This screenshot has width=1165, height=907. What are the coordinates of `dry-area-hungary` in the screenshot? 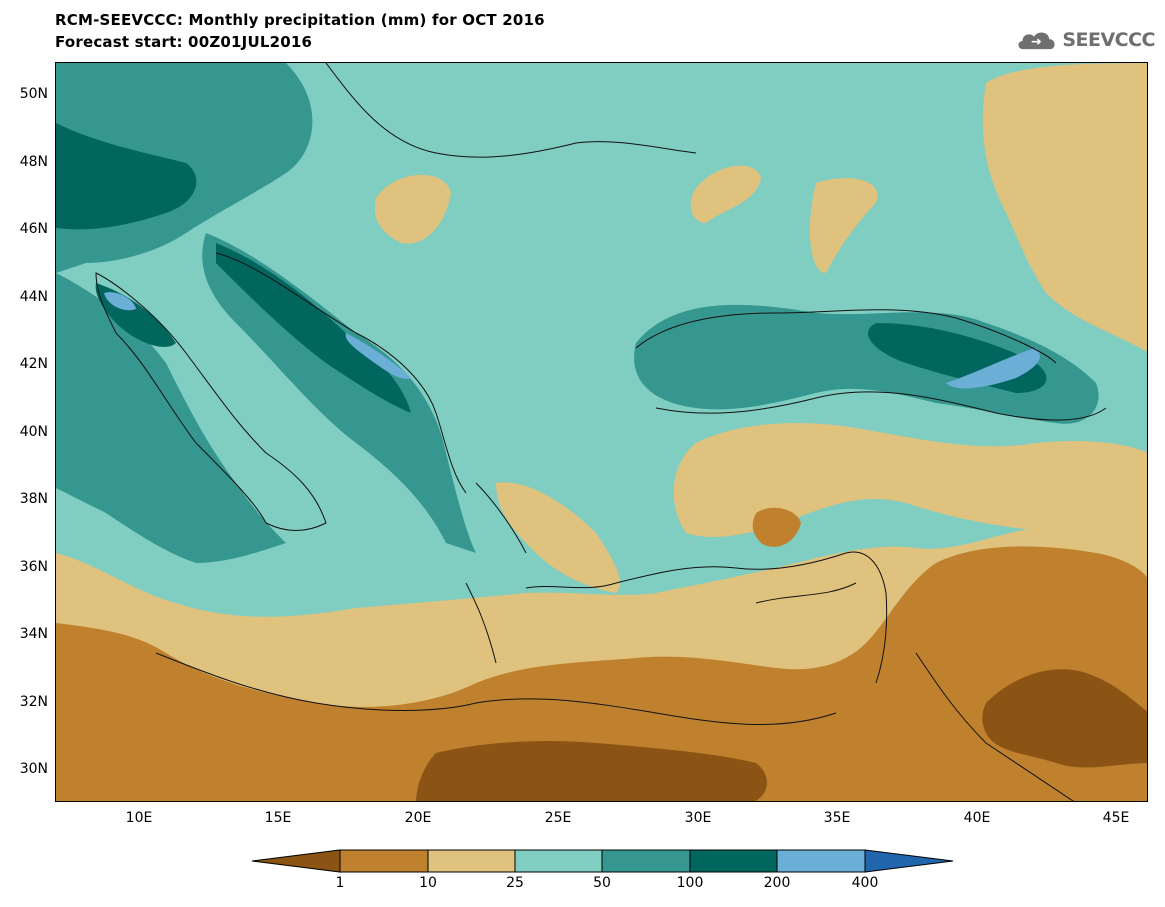 It's located at (412, 209).